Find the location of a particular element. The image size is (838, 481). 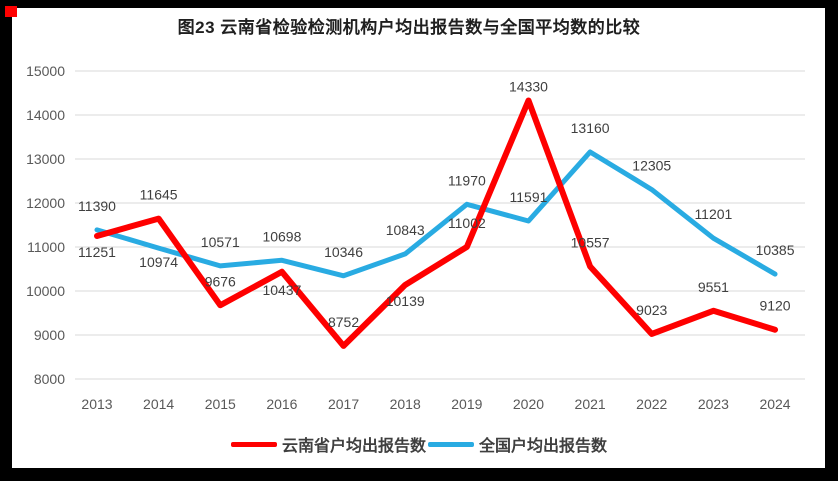

data-label: 10139 is located at coordinates (405, 301).